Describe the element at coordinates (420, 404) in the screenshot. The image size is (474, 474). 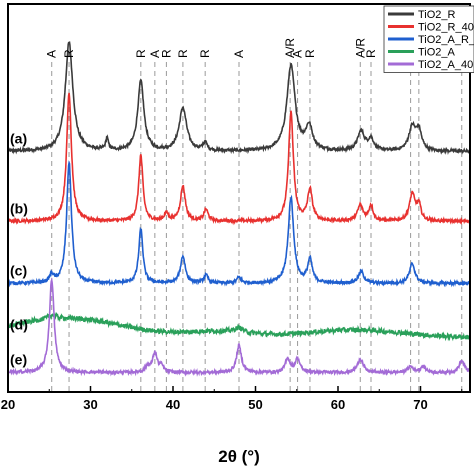
I see `x-tick-label: 70` at that location.